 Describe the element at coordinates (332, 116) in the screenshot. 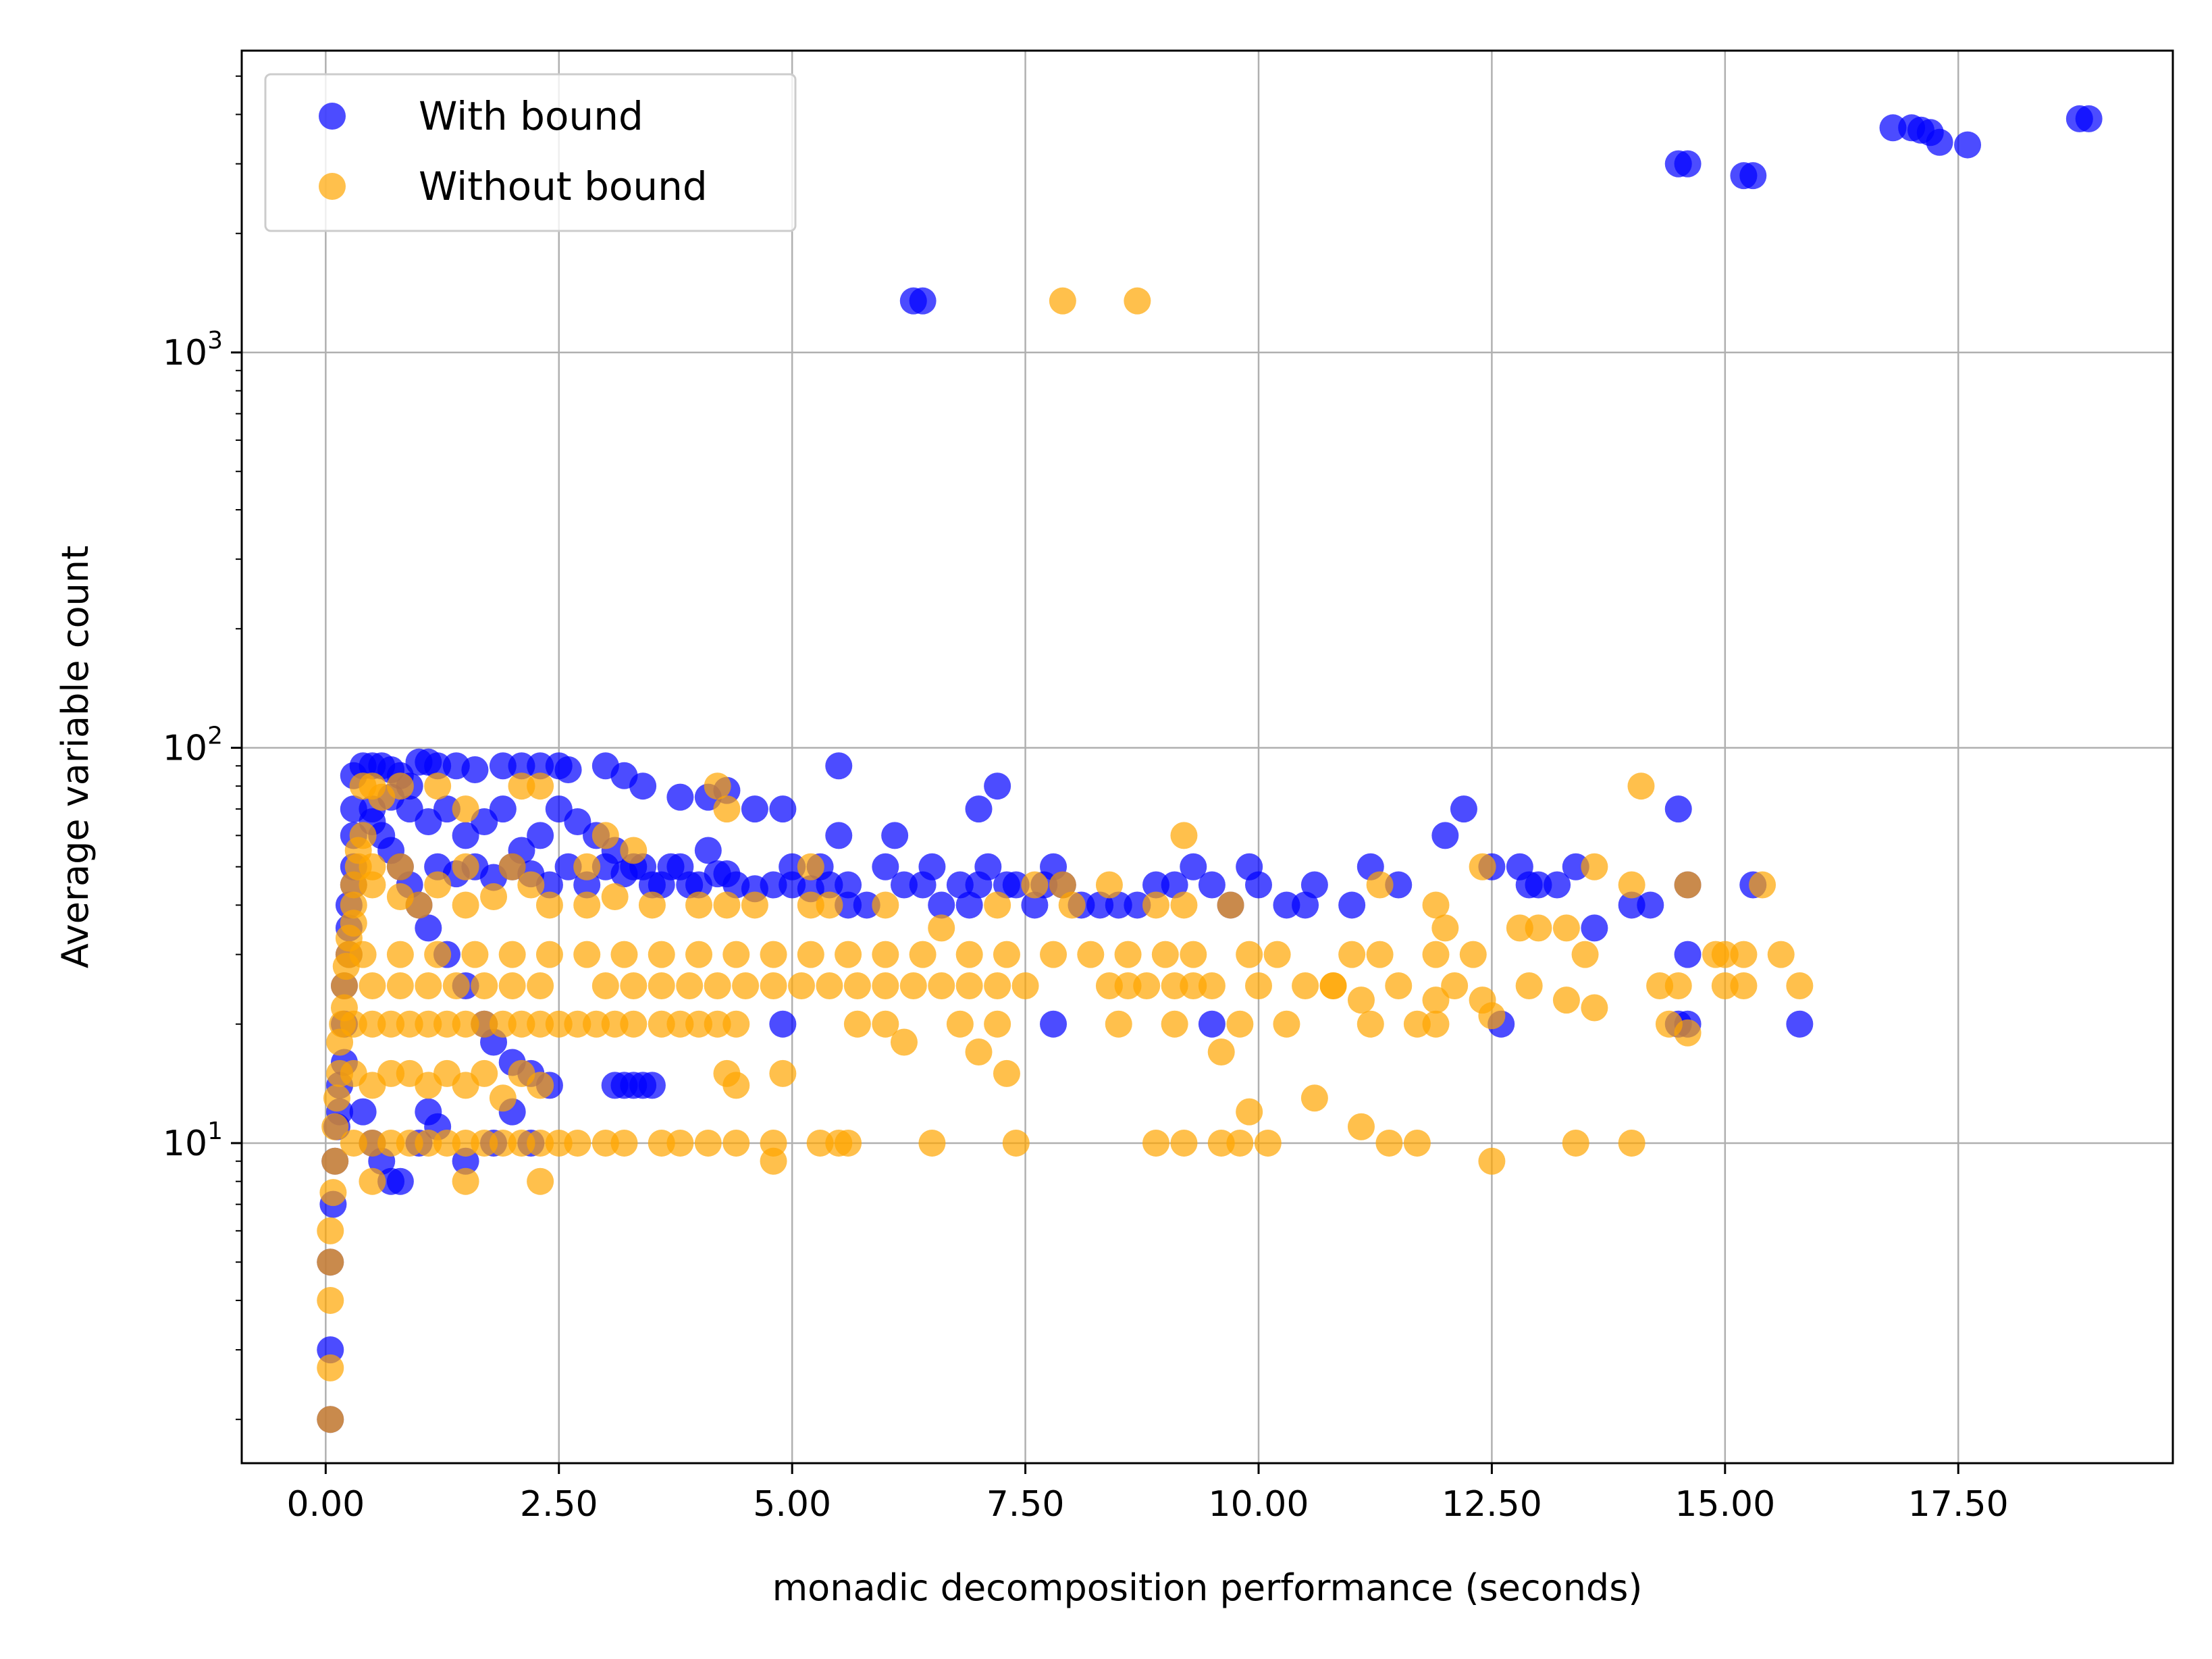

I see `legend-marker-with-bound` at that location.